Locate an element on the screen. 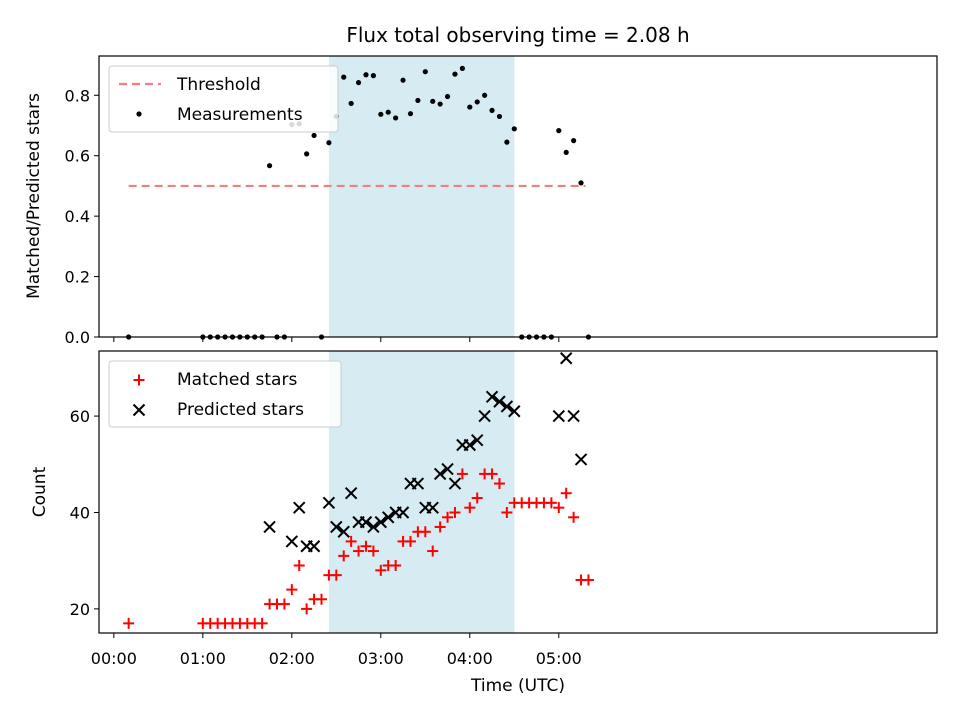 This screenshot has height=720, width=960. ratio-y-tick-label: 0.4 is located at coordinates (77, 216).